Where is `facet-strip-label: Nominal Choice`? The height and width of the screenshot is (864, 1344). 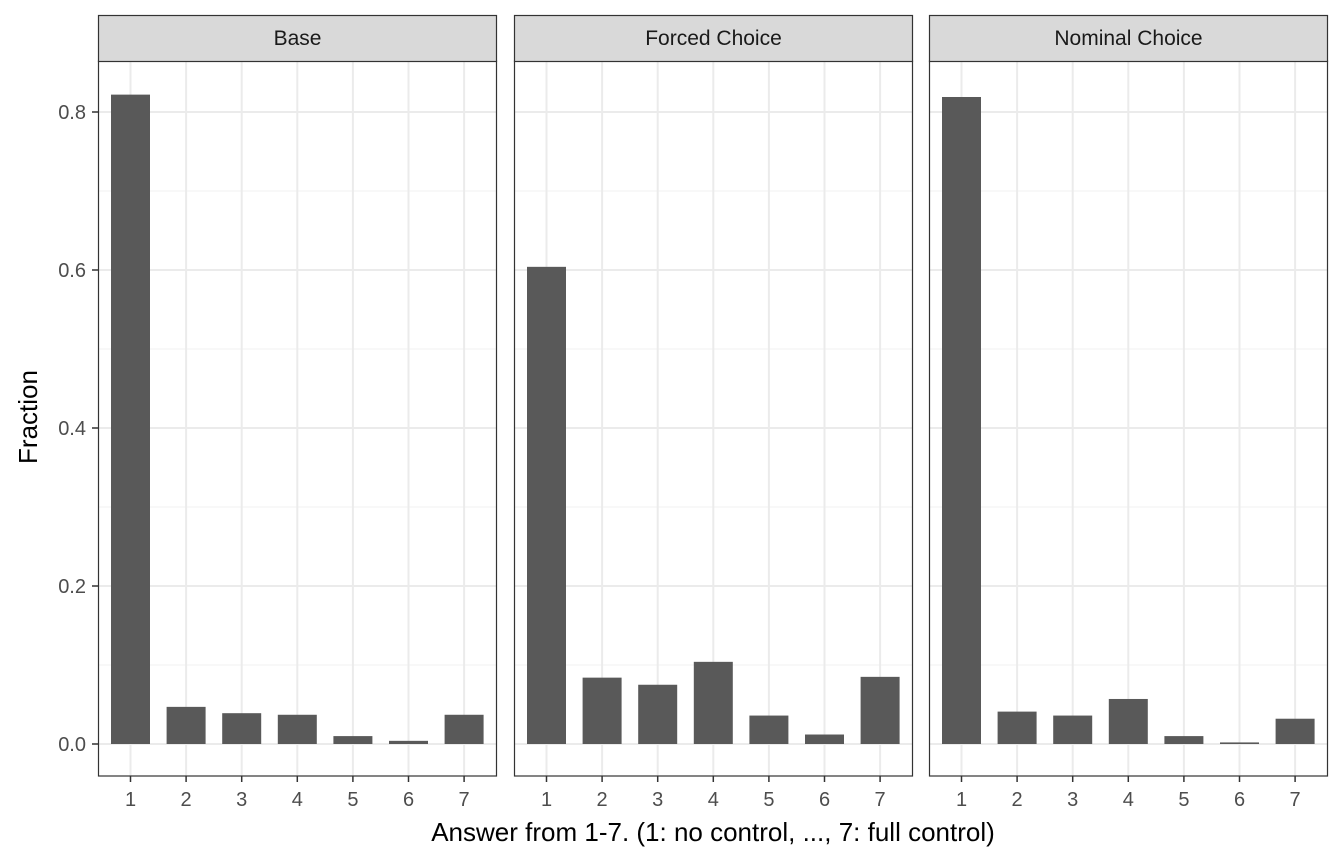 facet-strip-label: Nominal Choice is located at coordinates (1128, 38).